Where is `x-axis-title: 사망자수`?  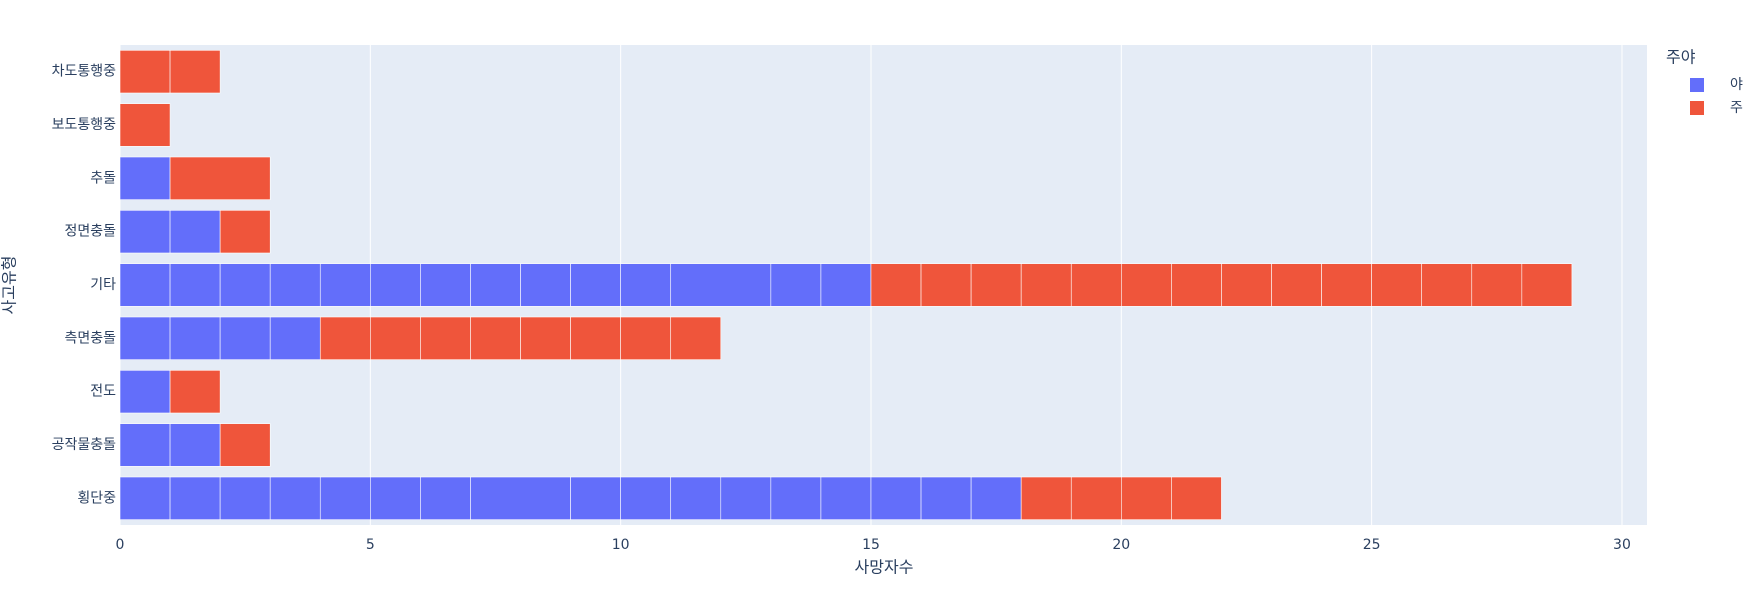
x-axis-title: 사망자수 is located at coordinates (884, 567).